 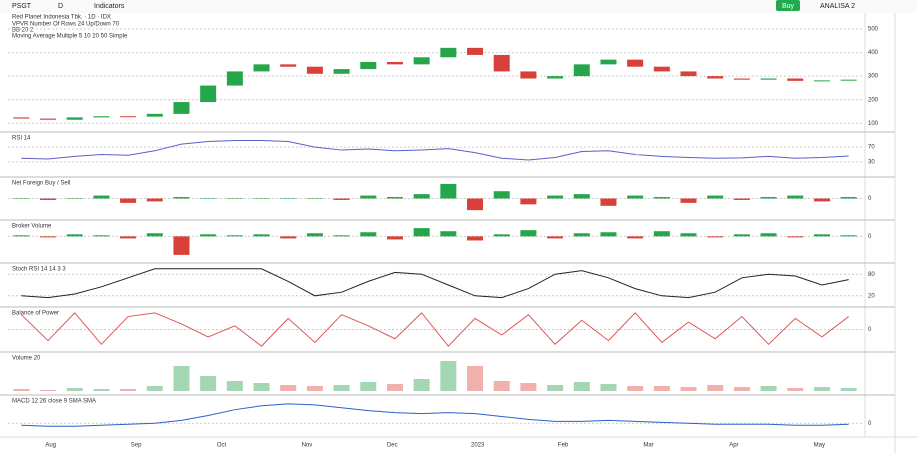 I want to click on y-tick-label: 500, so click(x=873, y=30).